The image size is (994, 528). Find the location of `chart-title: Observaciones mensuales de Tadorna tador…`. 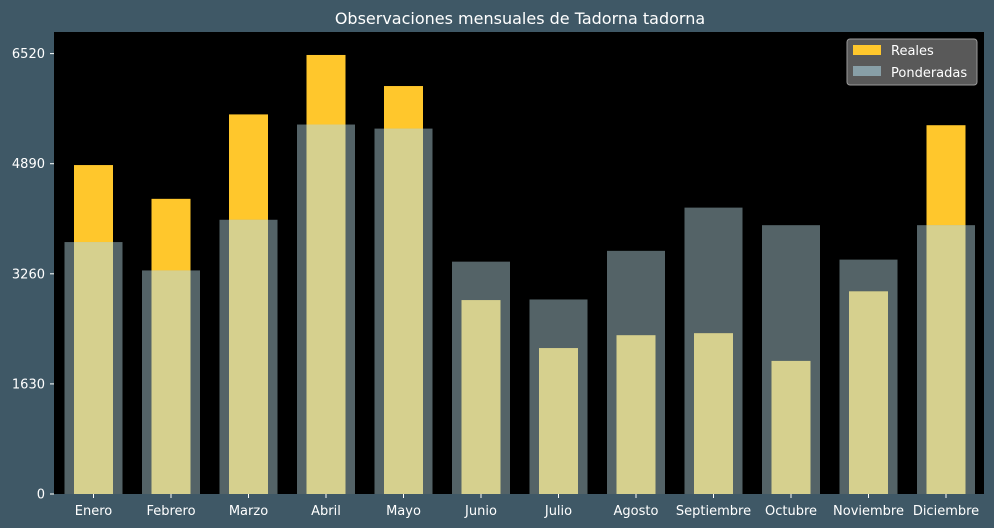

chart-title: Observaciones mensuales de Tadorna tador… is located at coordinates (520, 18).